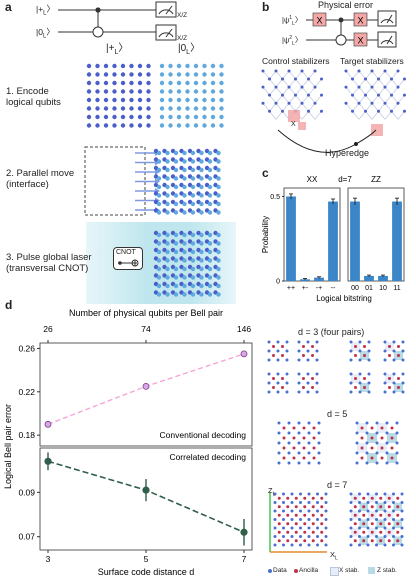 This screenshot has height=579, width=416. I want to click on x-tick-label: 10, so click(383, 288).